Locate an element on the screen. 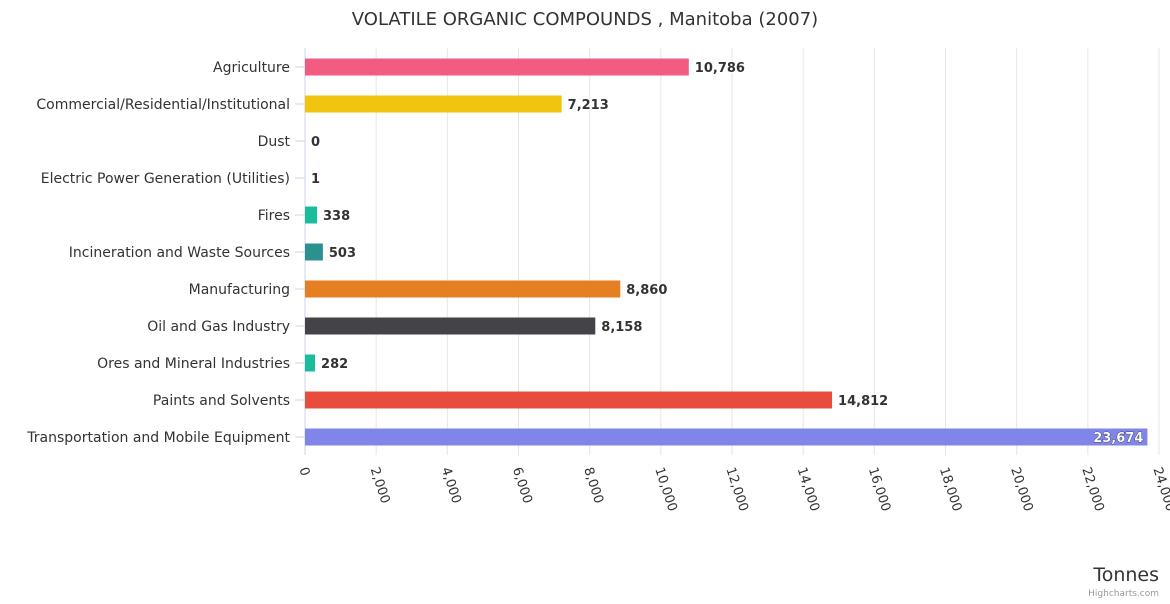 This screenshot has height=604, width=1170. category-label: Commercial/Residential/Institutional is located at coordinates (163, 105).